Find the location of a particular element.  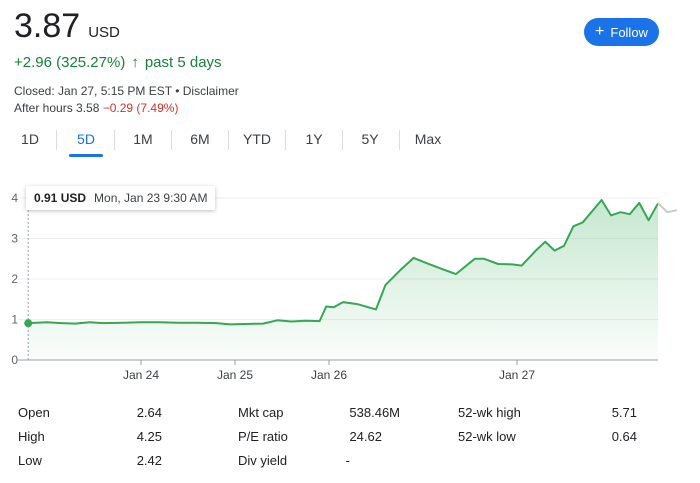

stat-value: 5.71 is located at coordinates (624, 412).